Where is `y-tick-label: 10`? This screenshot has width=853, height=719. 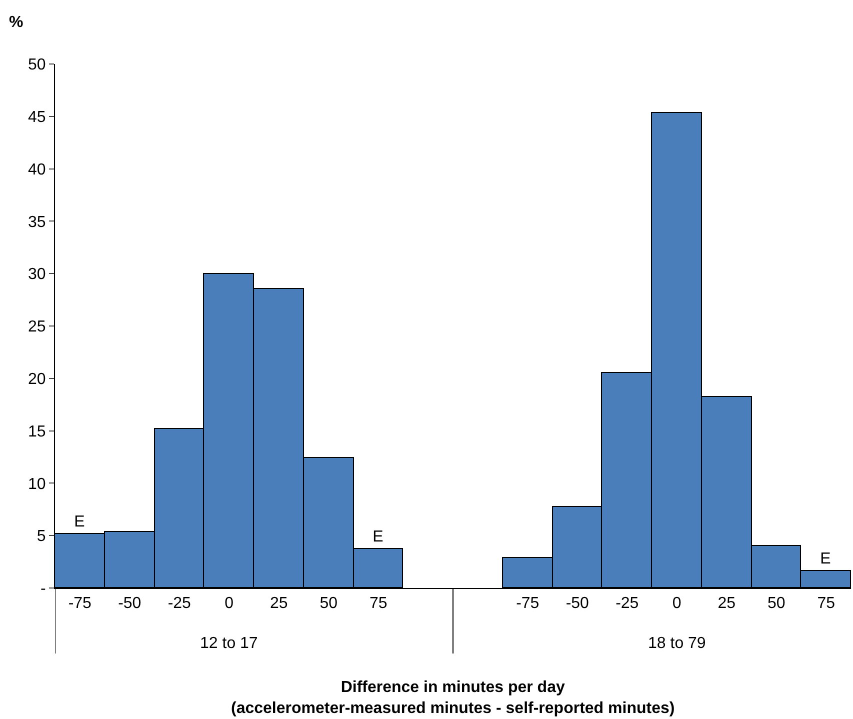 y-tick-label: 10 is located at coordinates (37, 484).